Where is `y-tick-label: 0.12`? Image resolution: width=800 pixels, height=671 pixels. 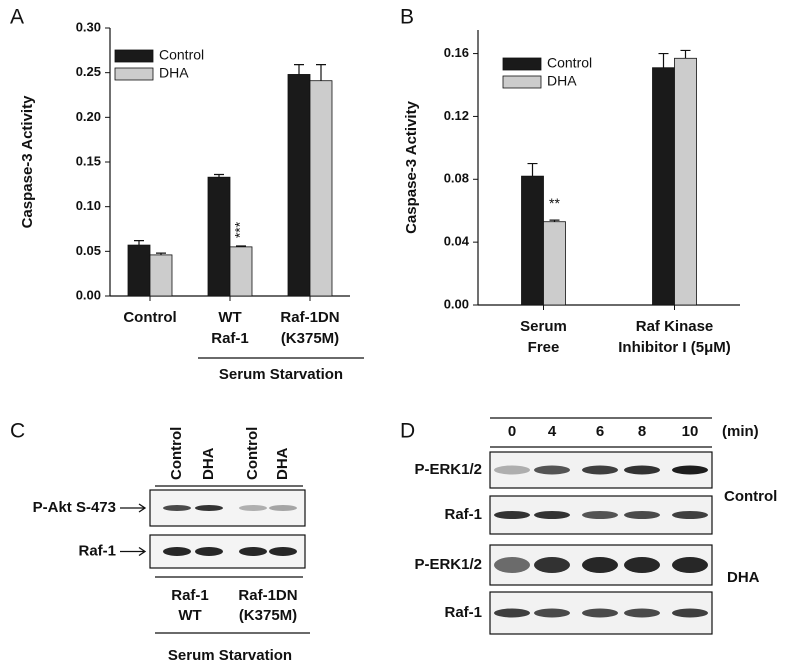 y-tick-label: 0.12 is located at coordinates (456, 115).